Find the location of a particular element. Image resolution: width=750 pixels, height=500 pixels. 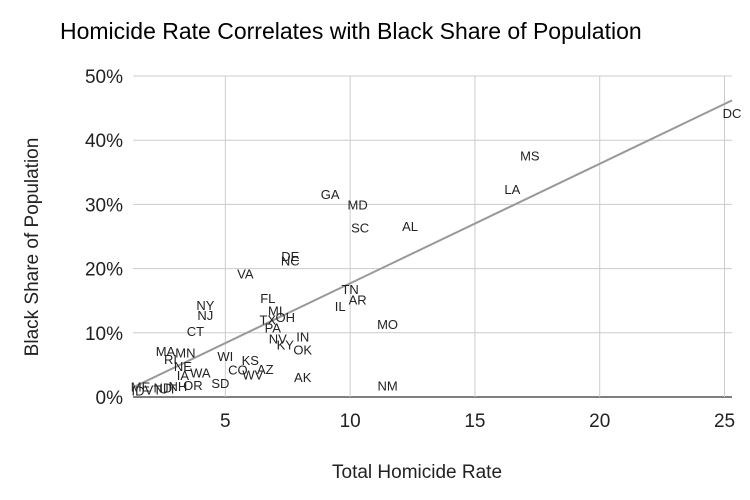

x-axis-title: Total Homicide Rate is located at coordinates (417, 472).